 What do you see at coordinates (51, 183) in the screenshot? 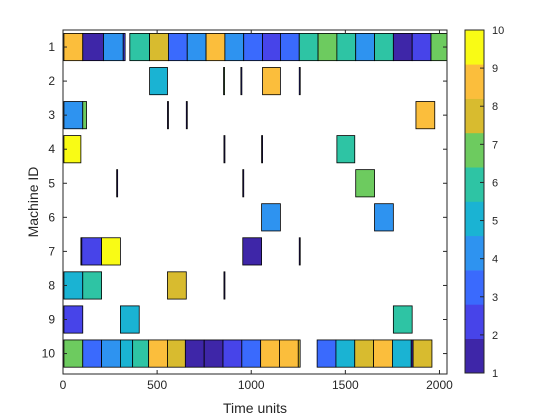
I see `y-tick-label-5: 5` at bounding box center [51, 183].